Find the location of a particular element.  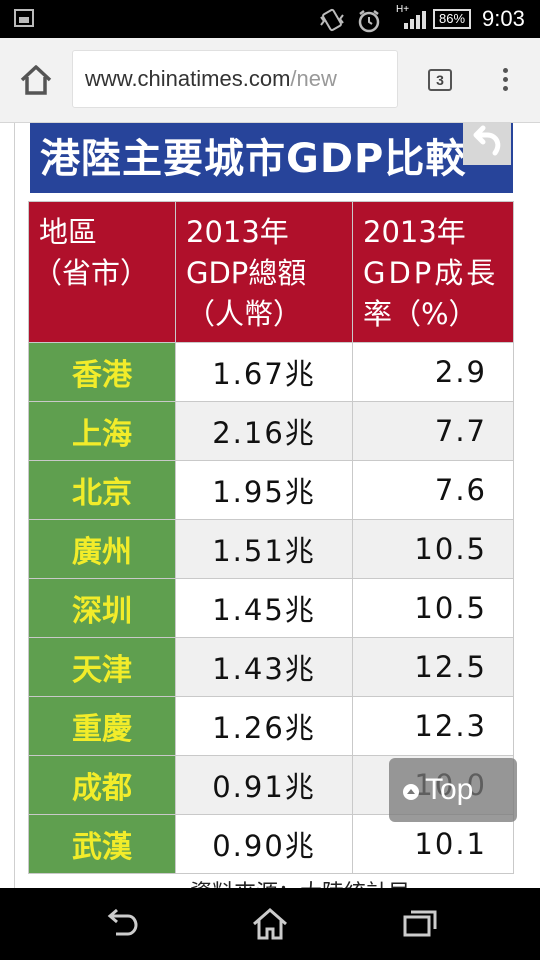

rate-cell: 10.1 is located at coordinates (433, 844).